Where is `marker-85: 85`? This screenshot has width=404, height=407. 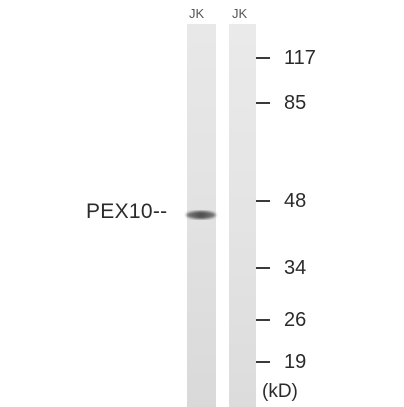 marker-85: 85 is located at coordinates (281, 103).